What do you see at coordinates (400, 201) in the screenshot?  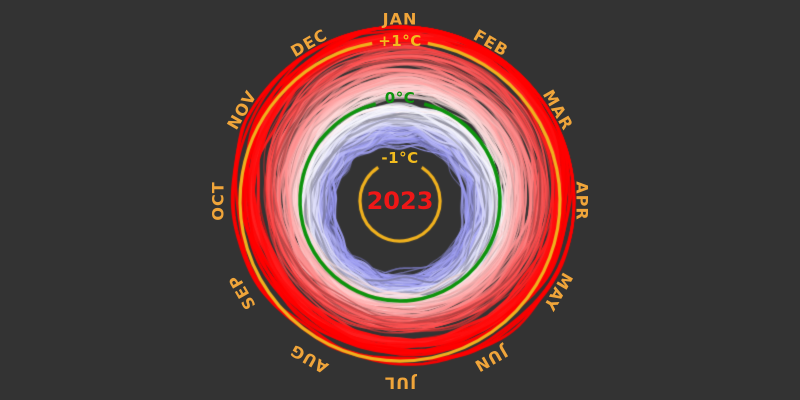 I see `center-year-label: 2023` at bounding box center [400, 201].